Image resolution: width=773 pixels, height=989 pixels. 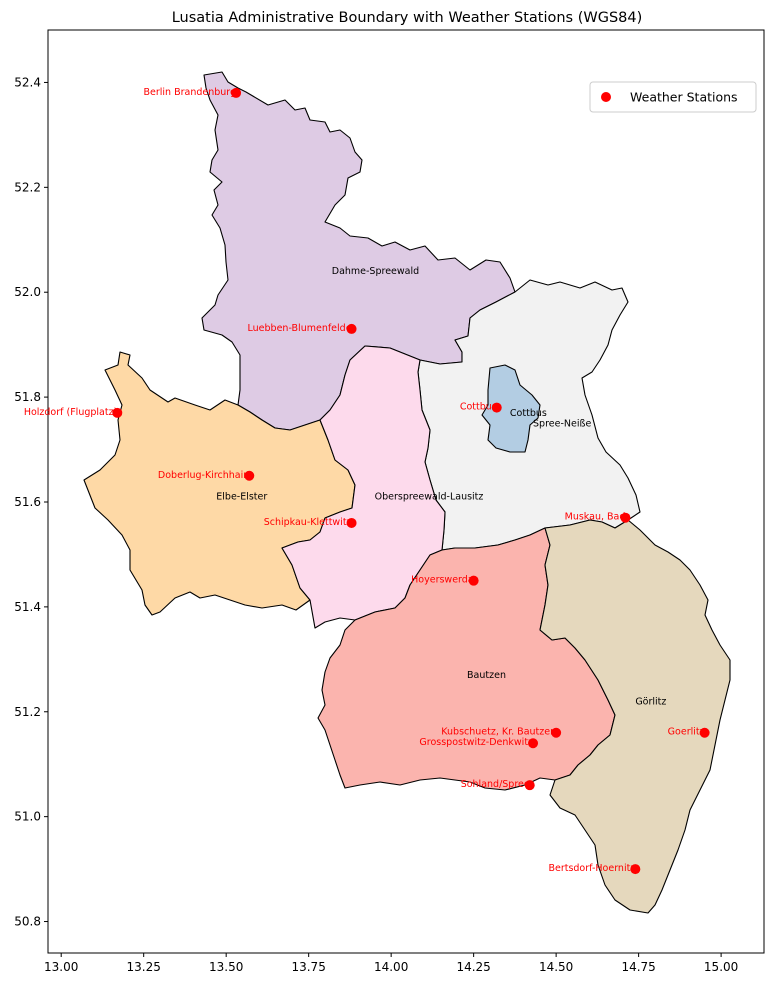 I want to click on station-label: Muskau, Bad, so click(x=595, y=517).